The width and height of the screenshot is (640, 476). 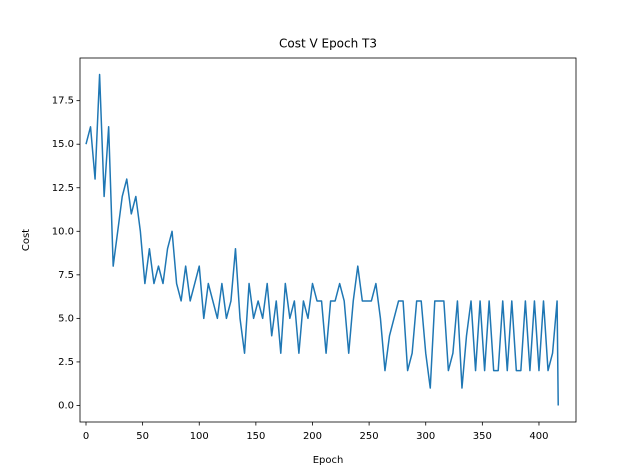 What do you see at coordinates (482, 436) in the screenshot?
I see `x-tick-label: 350` at bounding box center [482, 436].